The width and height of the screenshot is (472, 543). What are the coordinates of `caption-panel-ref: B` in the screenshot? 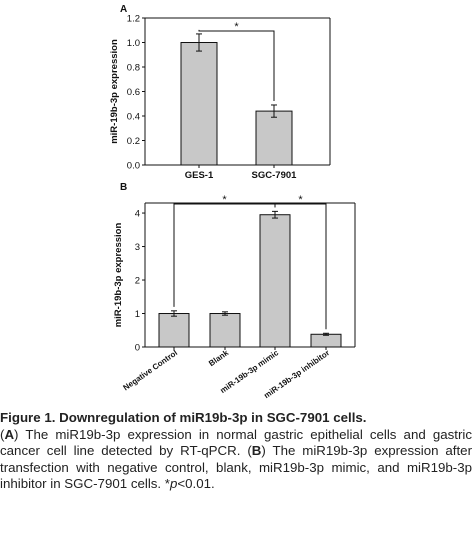 It's located at (256, 451).